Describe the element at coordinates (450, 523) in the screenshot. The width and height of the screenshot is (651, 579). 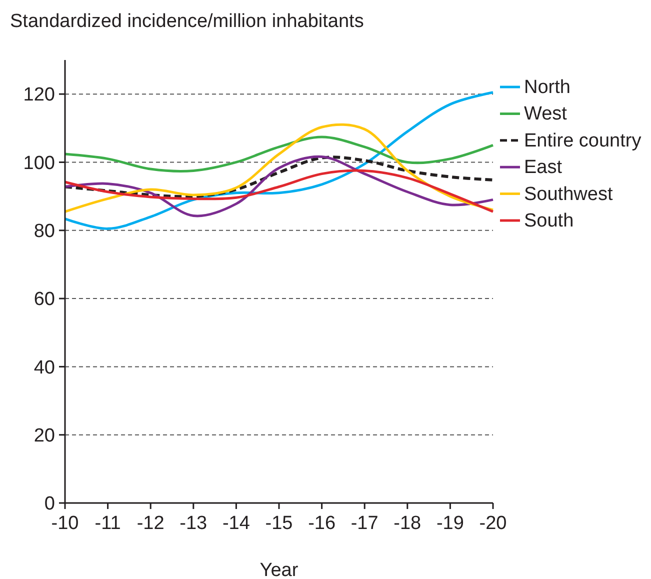
I see `x-tick-label: -19` at that location.